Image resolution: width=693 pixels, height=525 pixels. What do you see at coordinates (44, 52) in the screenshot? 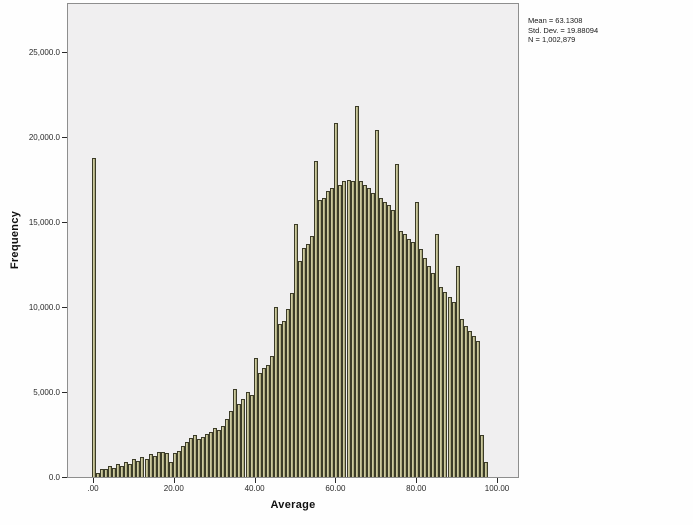
I see `y-axis-tick-label: 25,000.0` at bounding box center [44, 52].